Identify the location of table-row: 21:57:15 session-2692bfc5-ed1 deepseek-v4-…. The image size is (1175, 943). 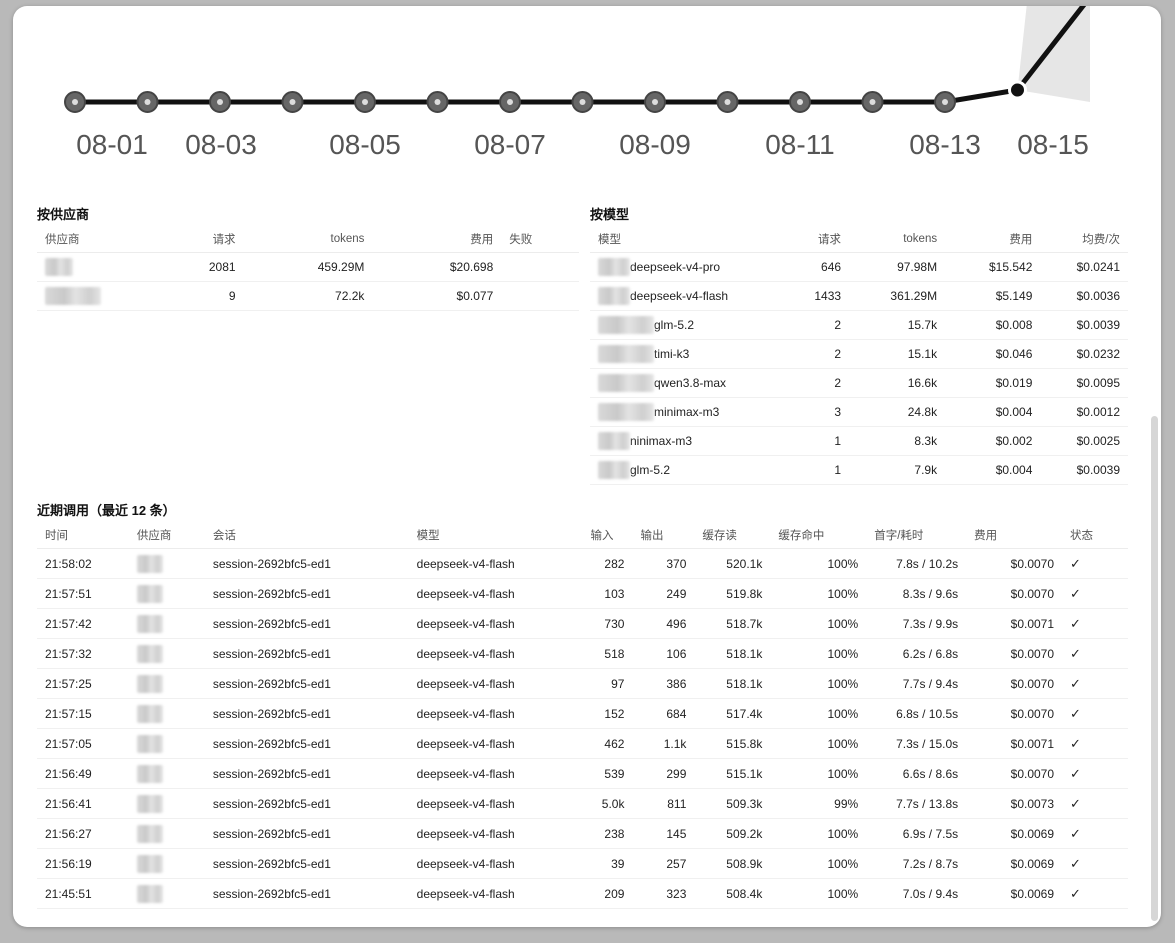
(582, 713).